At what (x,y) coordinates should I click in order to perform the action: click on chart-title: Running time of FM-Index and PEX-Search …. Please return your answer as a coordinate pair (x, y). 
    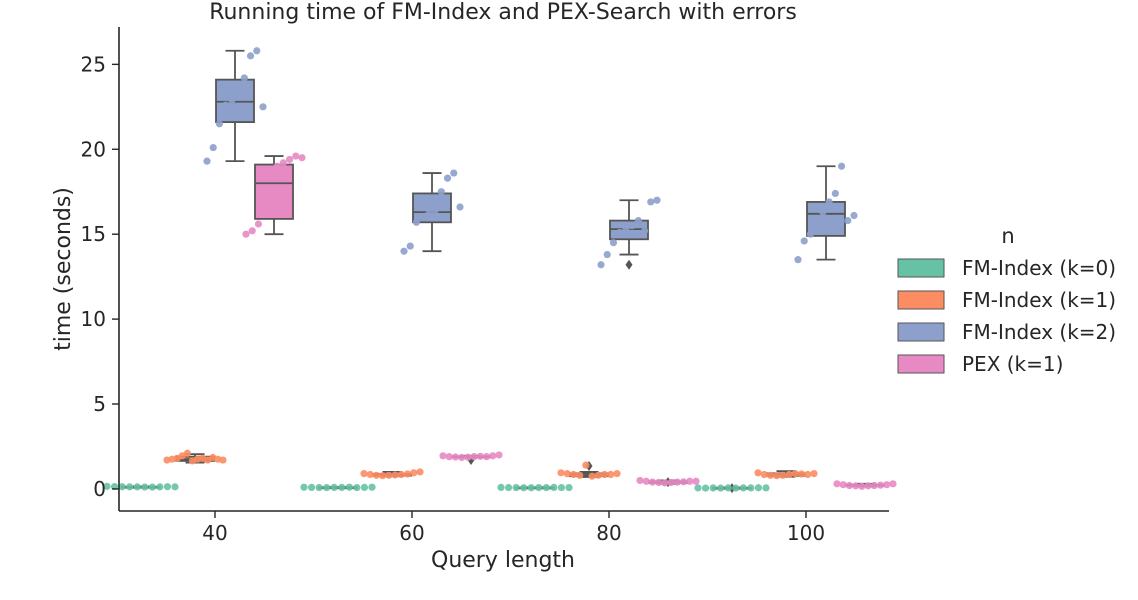
    Looking at the image, I should click on (503, 12).